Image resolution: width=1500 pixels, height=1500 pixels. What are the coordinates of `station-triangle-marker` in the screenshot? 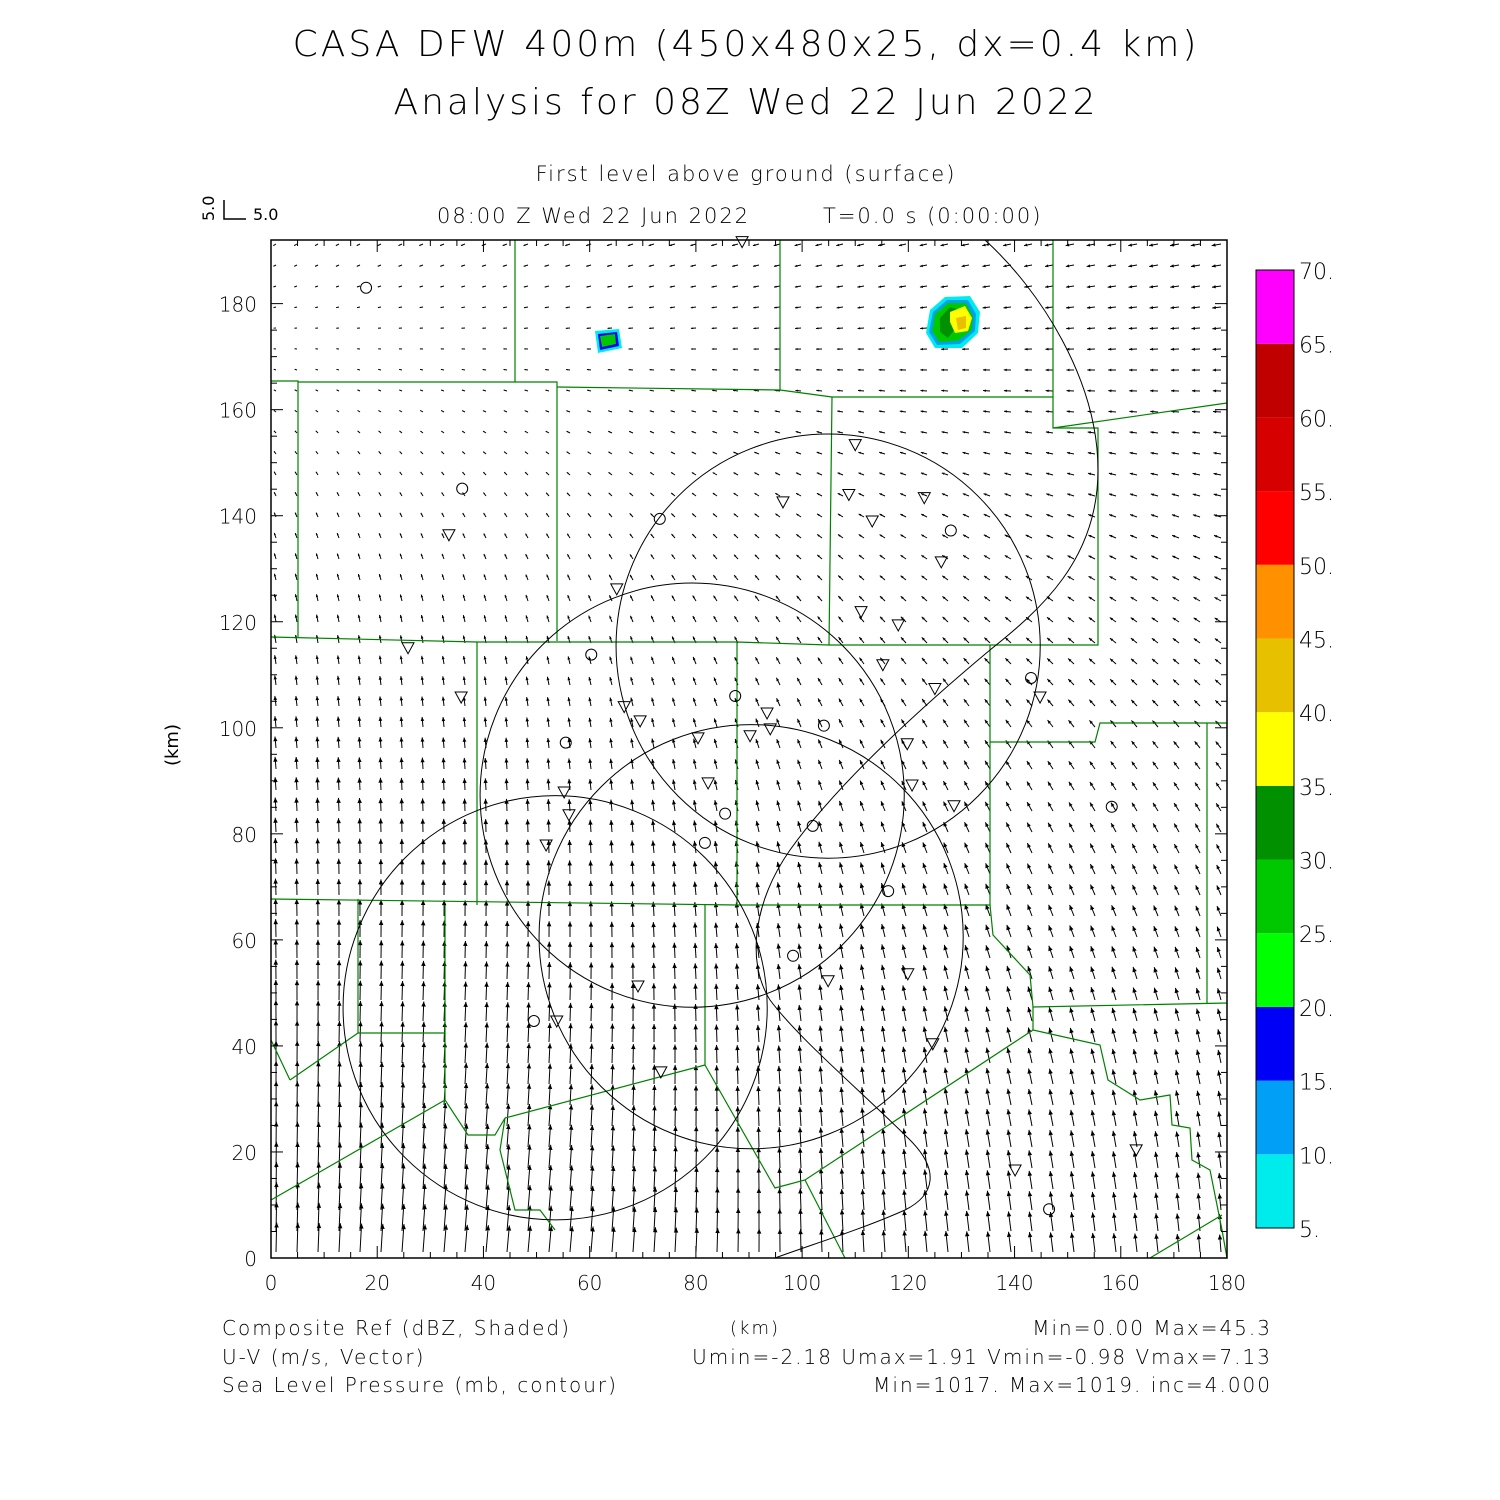 It's located at (449, 535).